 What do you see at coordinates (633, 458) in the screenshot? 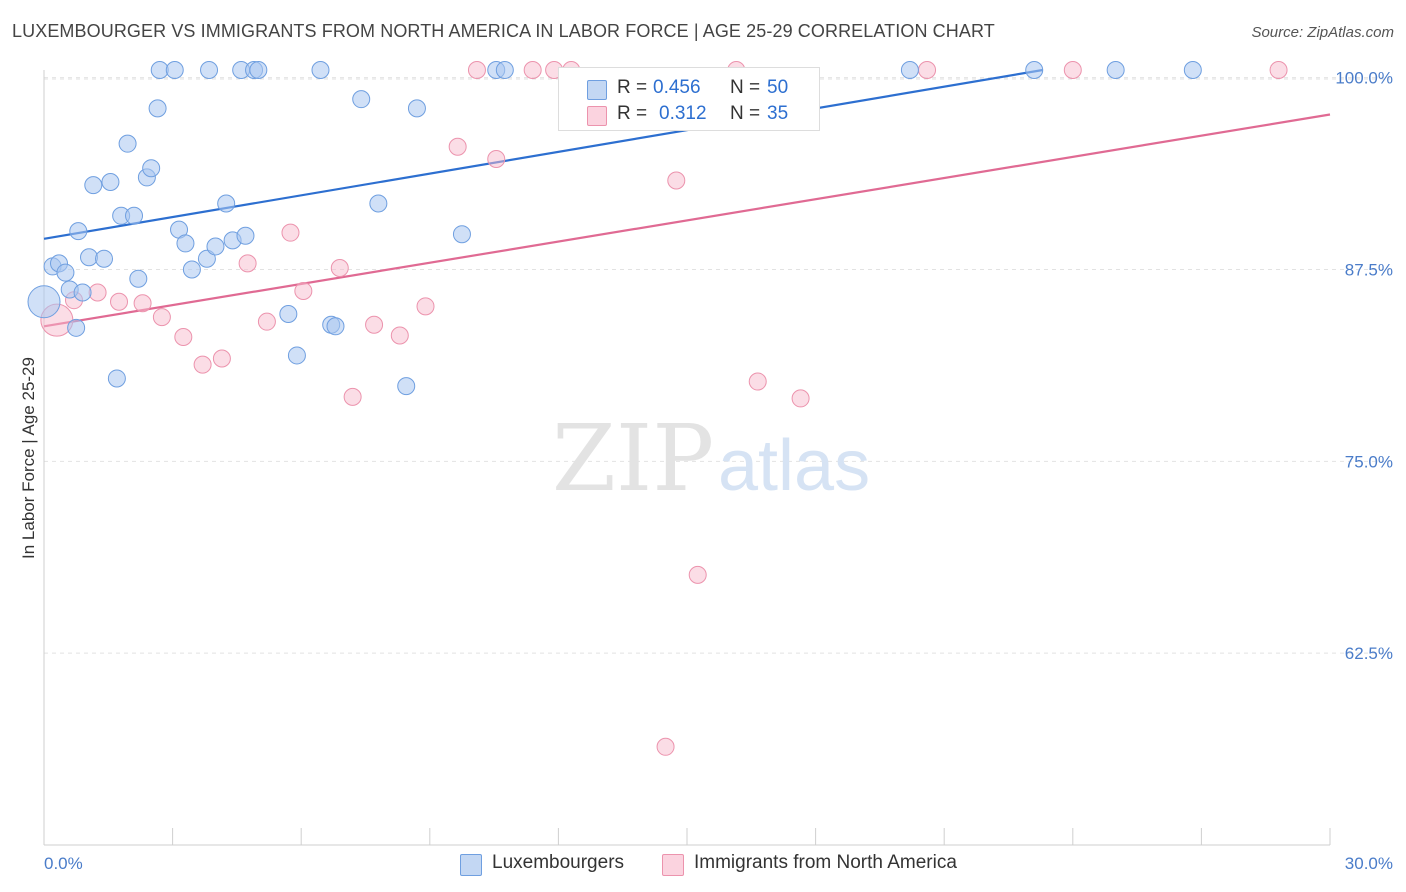
I see `watermark-zip: ZIP` at bounding box center [633, 458].